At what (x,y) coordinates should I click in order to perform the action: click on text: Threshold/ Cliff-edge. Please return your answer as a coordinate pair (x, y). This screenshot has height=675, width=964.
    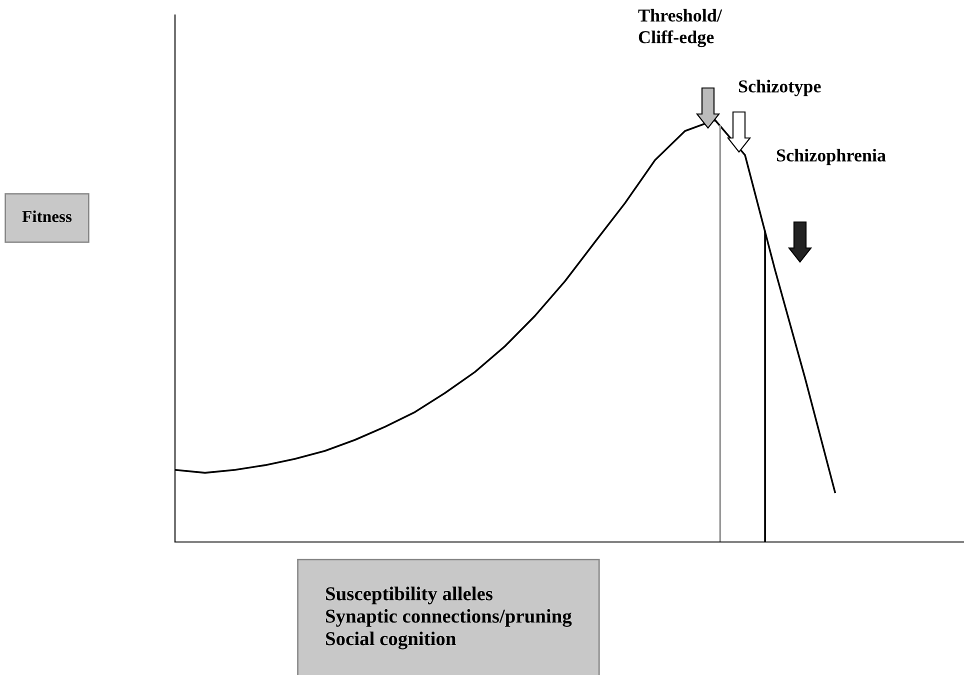
    Looking at the image, I should click on (680, 28).